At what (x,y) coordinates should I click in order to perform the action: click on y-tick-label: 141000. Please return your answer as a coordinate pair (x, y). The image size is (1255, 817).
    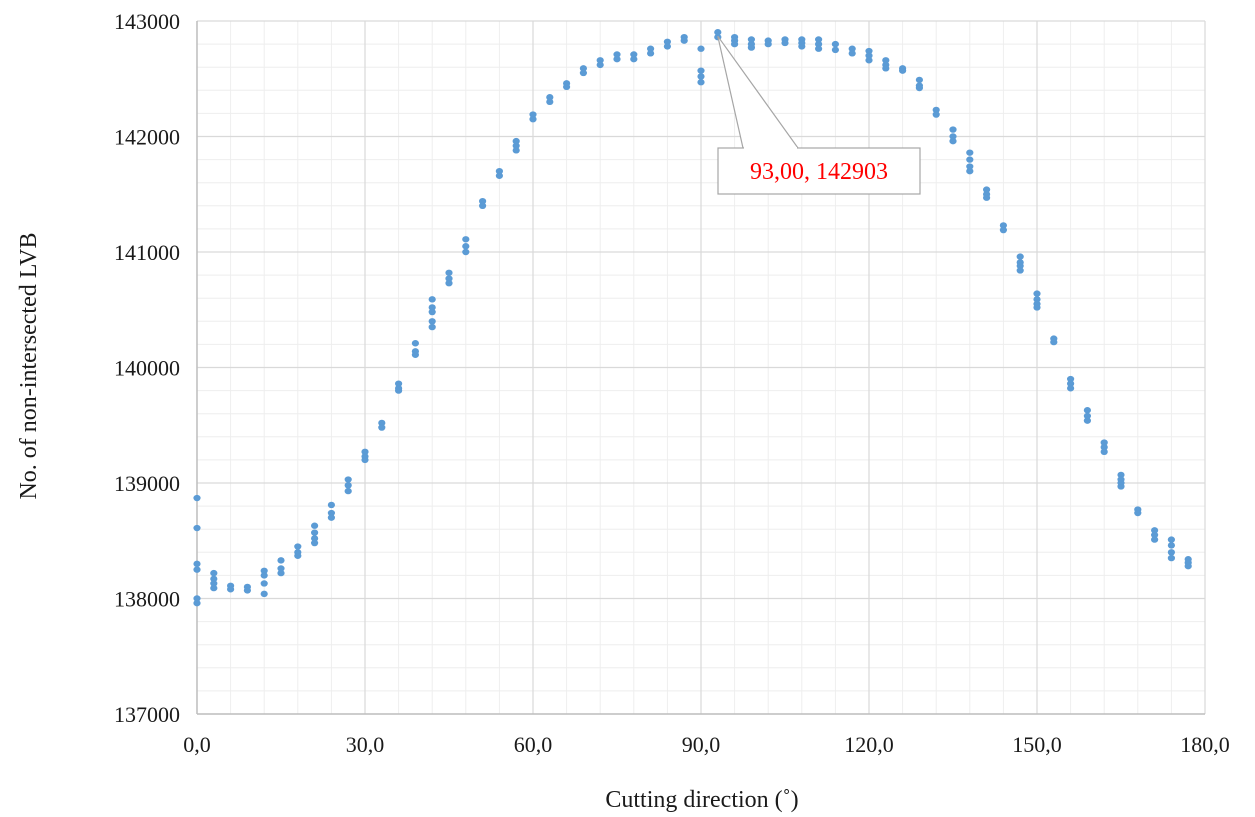
    Looking at the image, I should click on (147, 252).